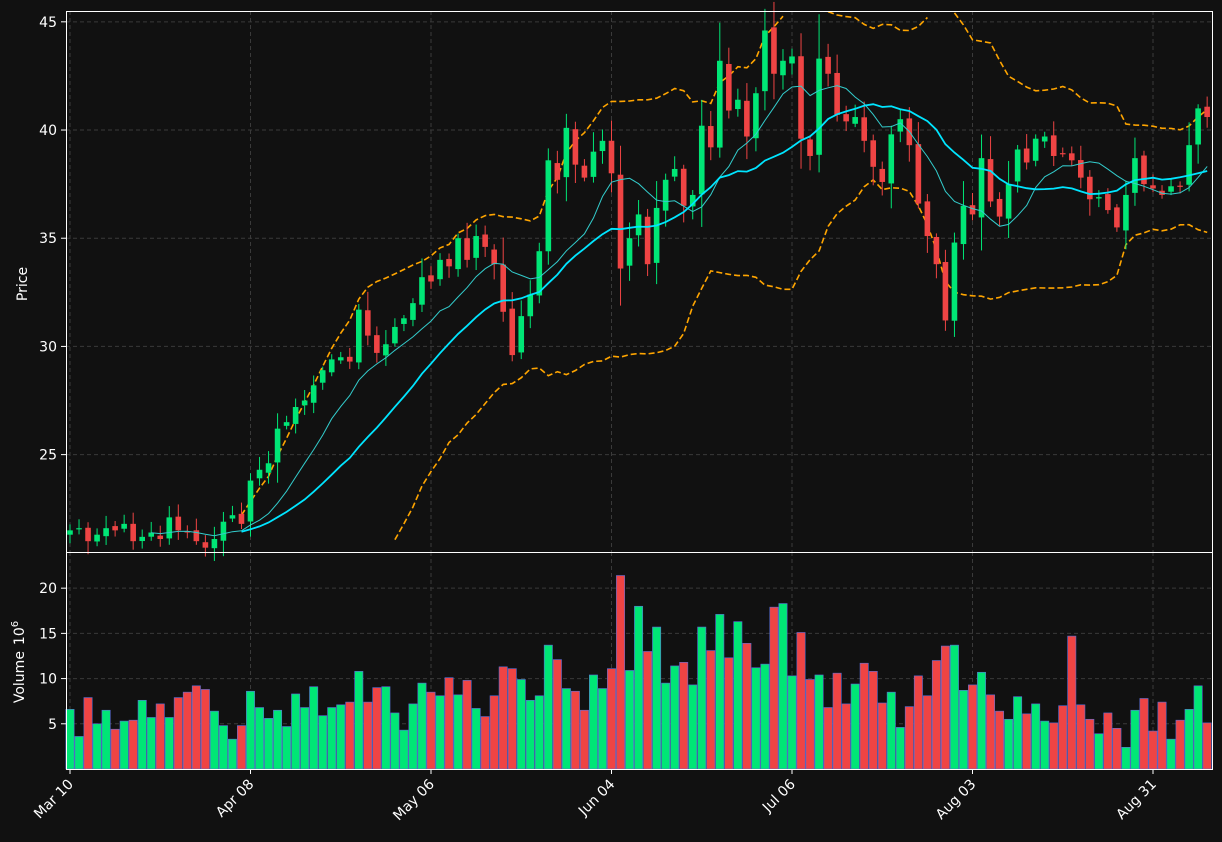  Describe the element at coordinates (15, 624) in the screenshot. I see `volume-exponent-power: 6` at that location.